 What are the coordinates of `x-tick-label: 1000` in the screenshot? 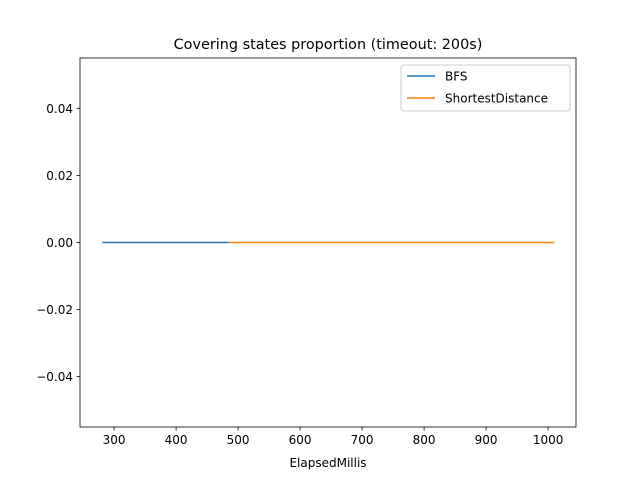 It's located at (548, 440).